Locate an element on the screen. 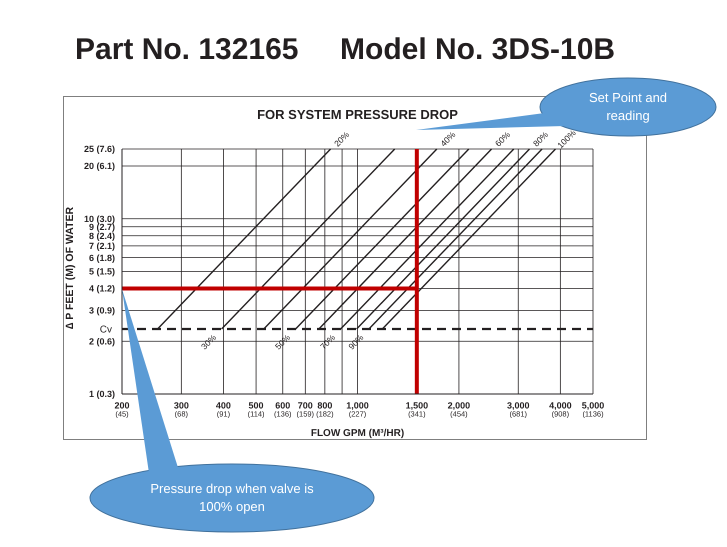 The width and height of the screenshot is (727, 547). x-tick-label: 200 is located at coordinates (122, 405).